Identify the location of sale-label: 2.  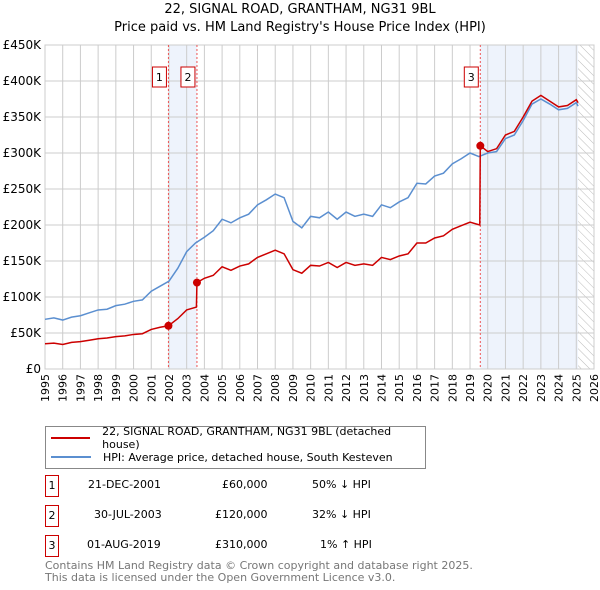
(187, 77).